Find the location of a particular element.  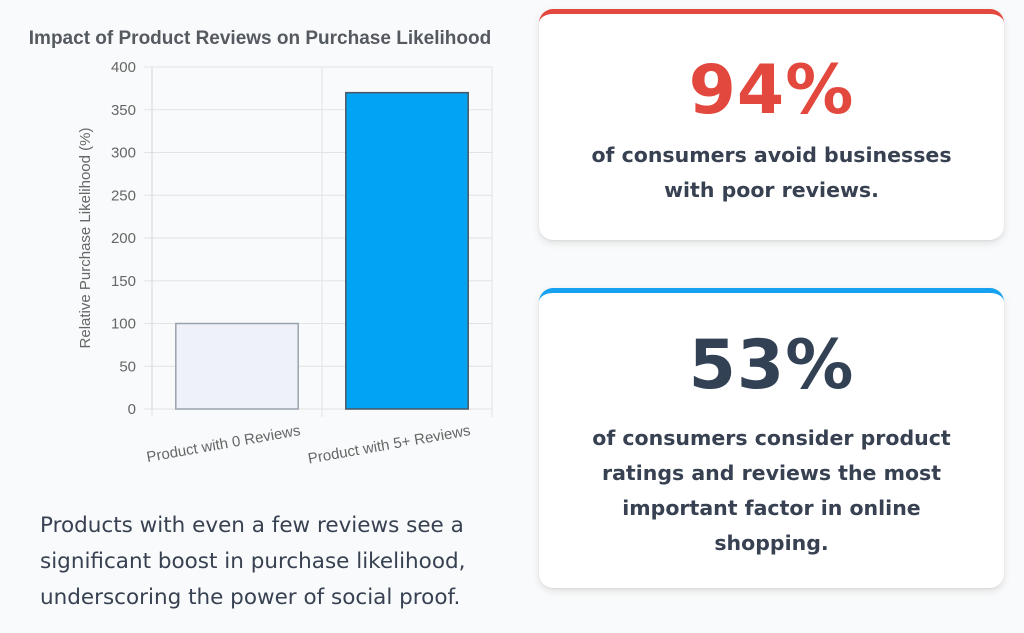

y-axis-title: Relative Purchase Likelihood (%) is located at coordinates (85, 238).